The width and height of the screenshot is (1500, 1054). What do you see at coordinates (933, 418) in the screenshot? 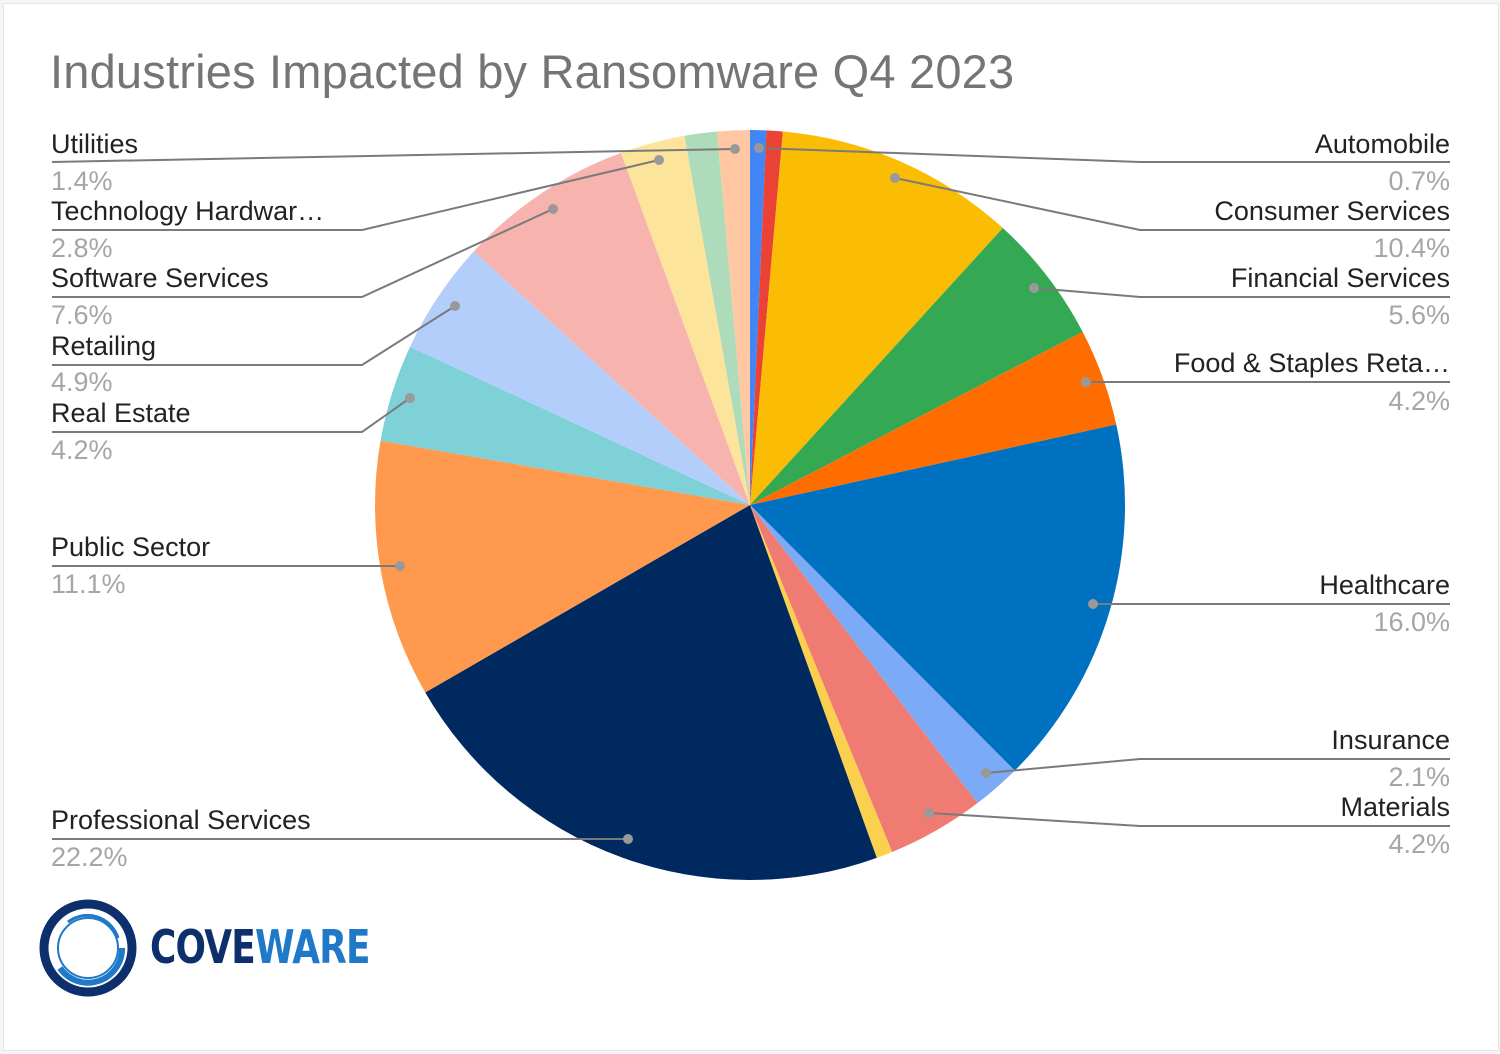
I see `pie-slice-food-staples-reta` at bounding box center [933, 418].